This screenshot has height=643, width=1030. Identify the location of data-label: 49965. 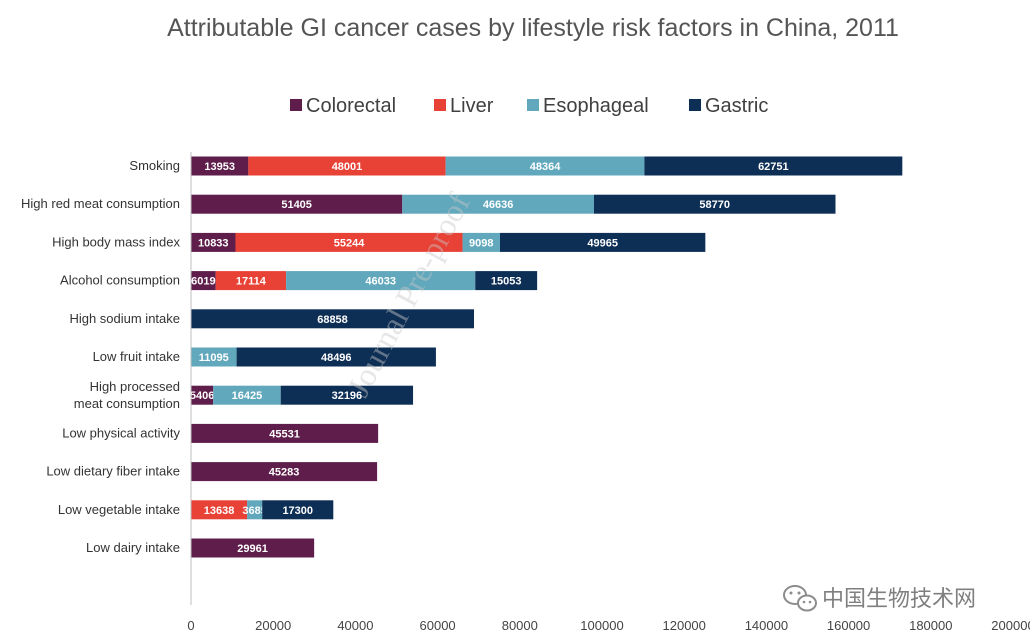
(602, 243).